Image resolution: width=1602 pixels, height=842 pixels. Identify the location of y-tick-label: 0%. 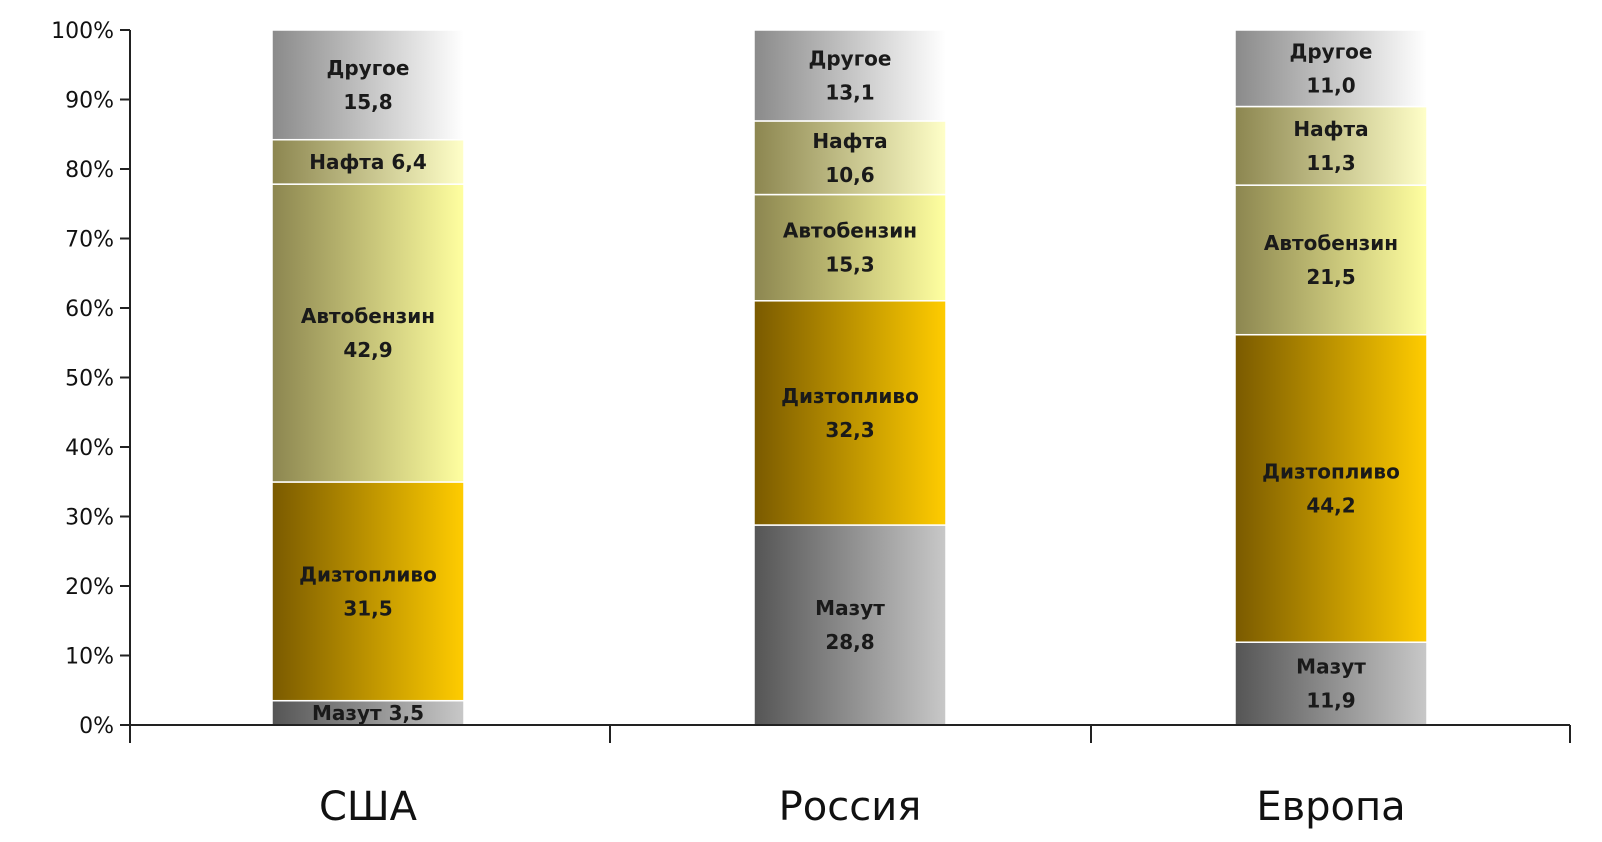
(96, 726).